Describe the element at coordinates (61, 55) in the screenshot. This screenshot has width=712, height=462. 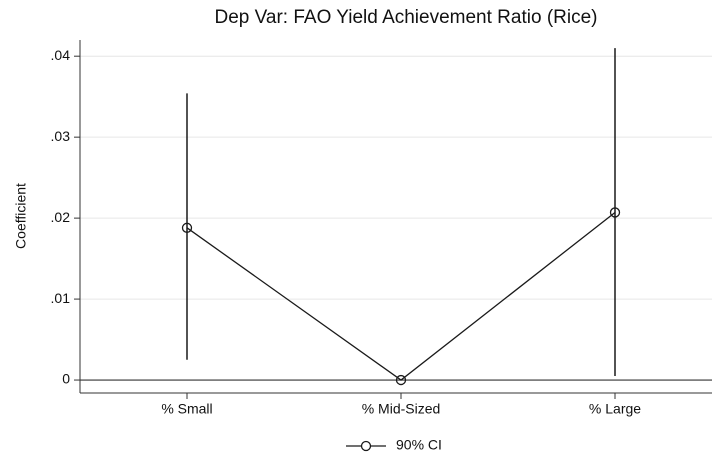
I see `y-tick-label: .04` at that location.